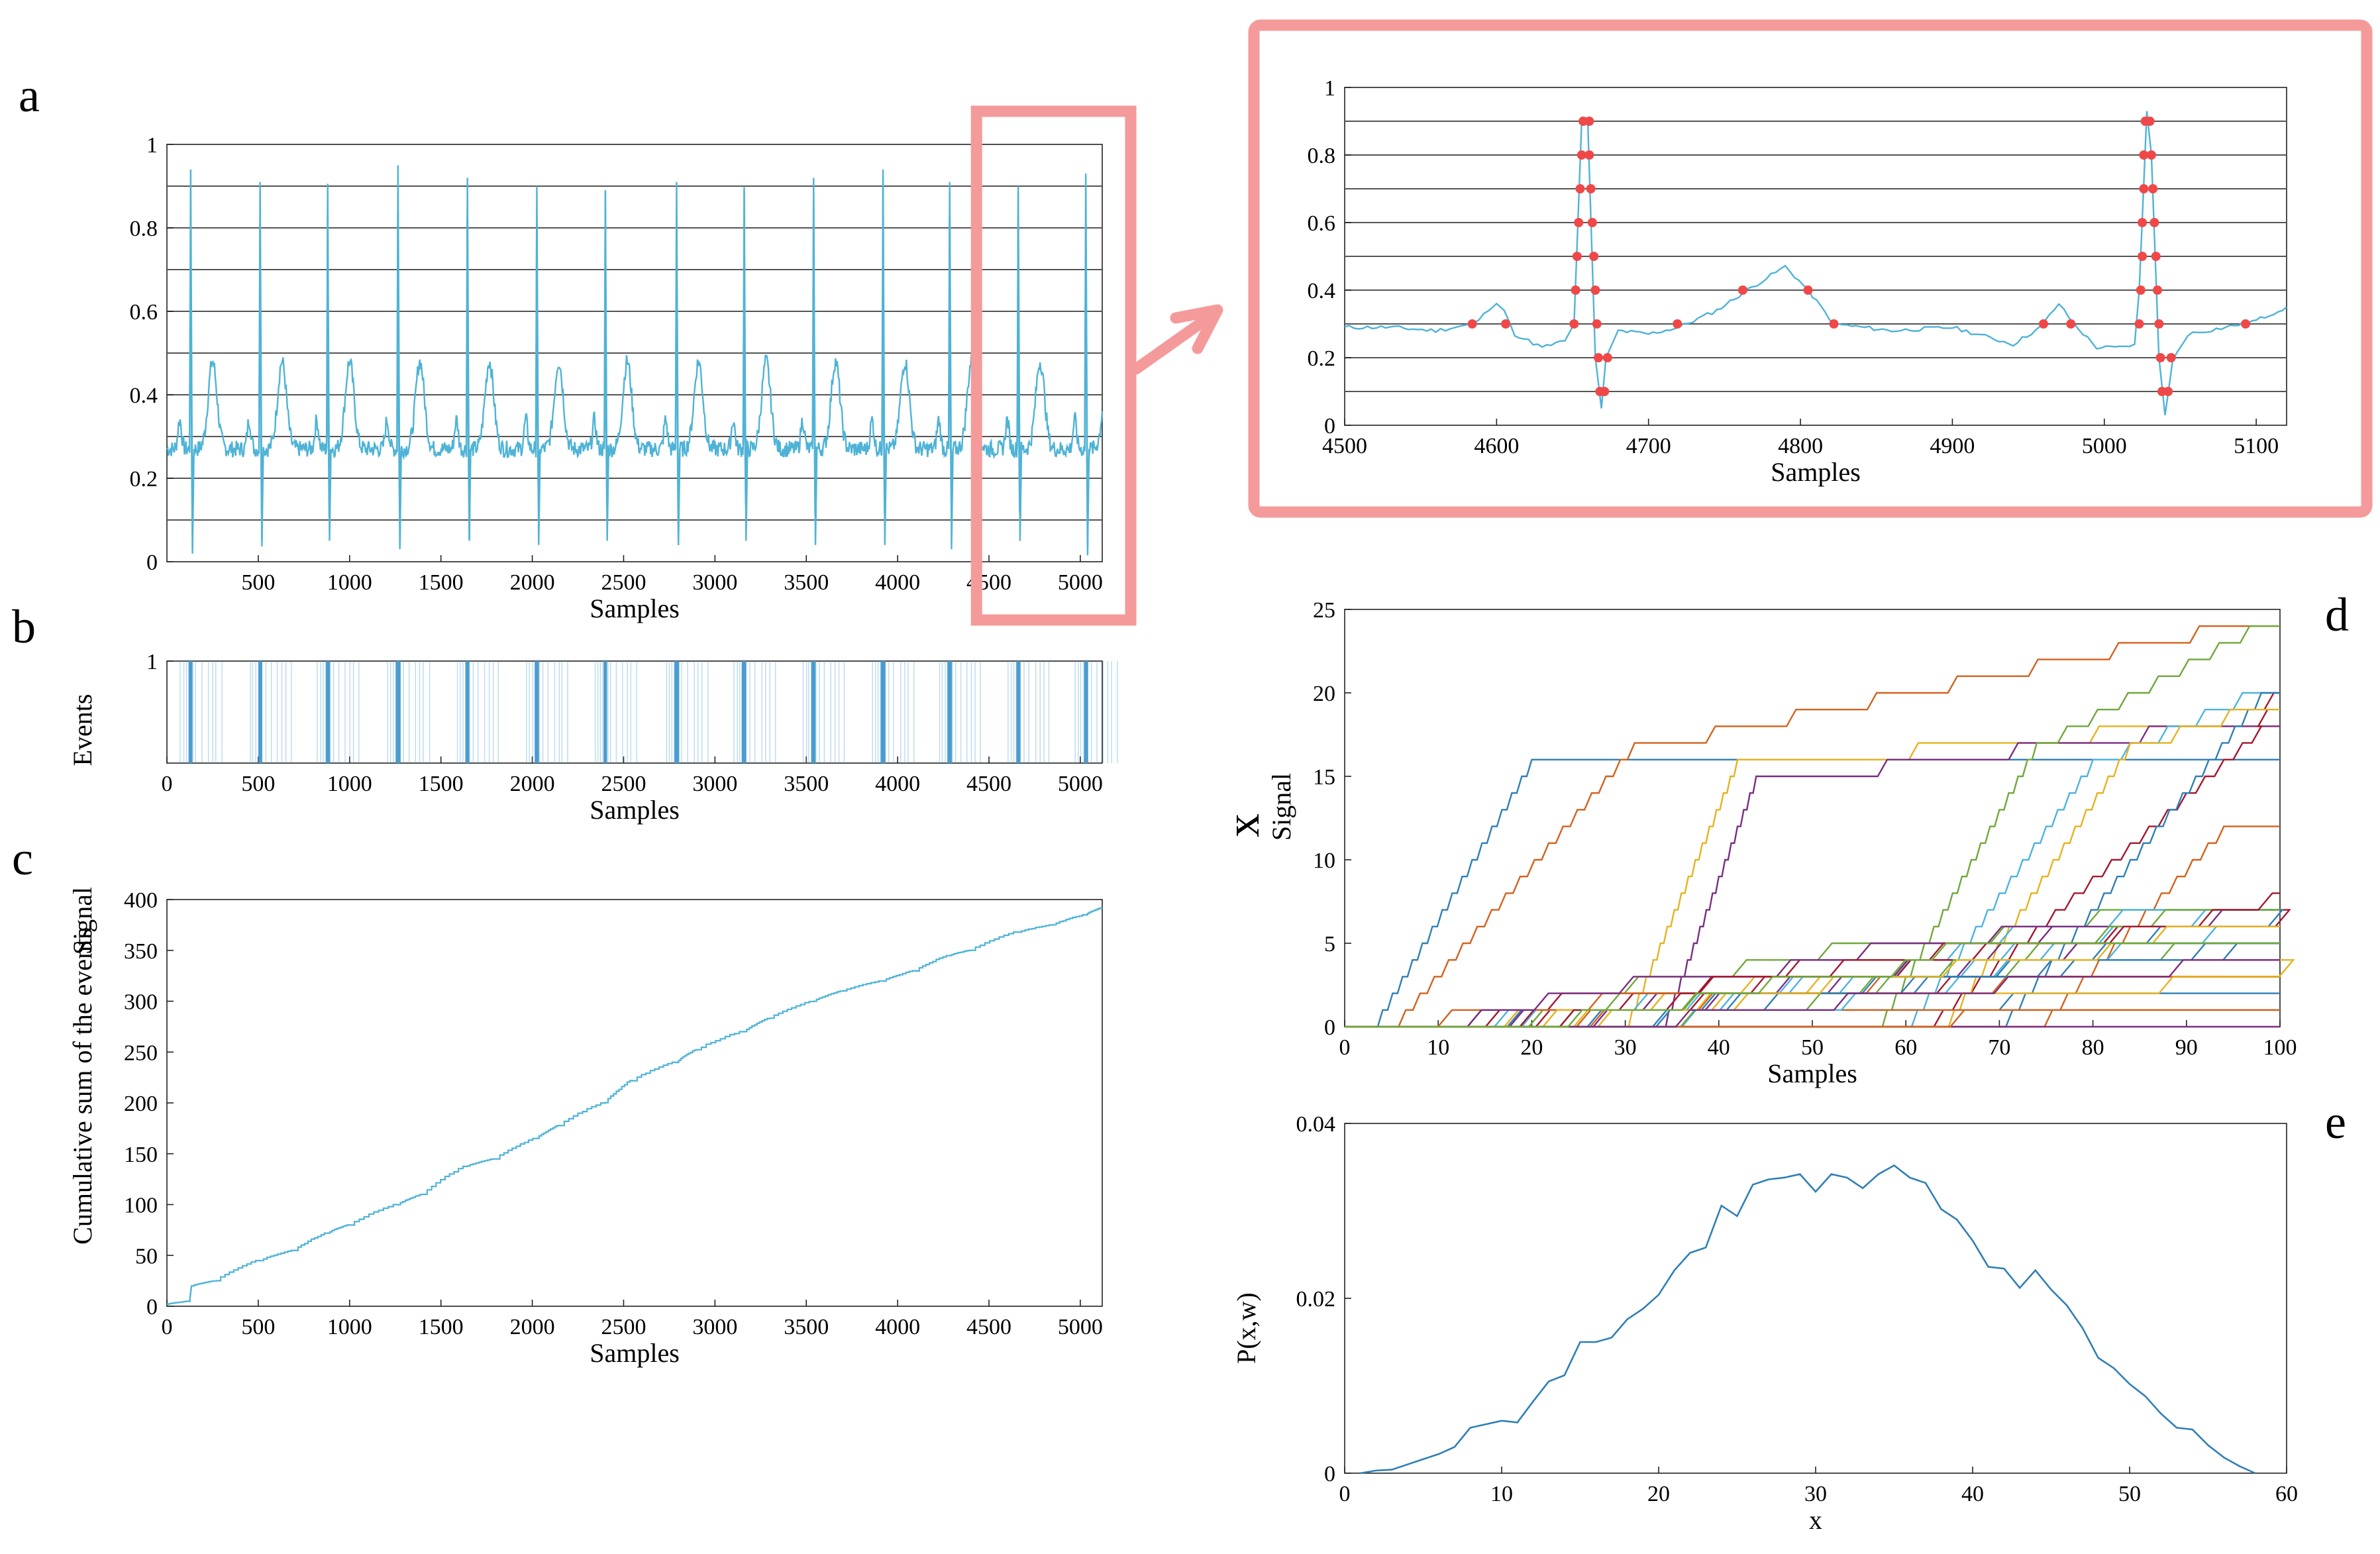 The image size is (2380, 1554). What do you see at coordinates (350, 582) in the screenshot?
I see `x-tick-label: 1000` at bounding box center [350, 582].